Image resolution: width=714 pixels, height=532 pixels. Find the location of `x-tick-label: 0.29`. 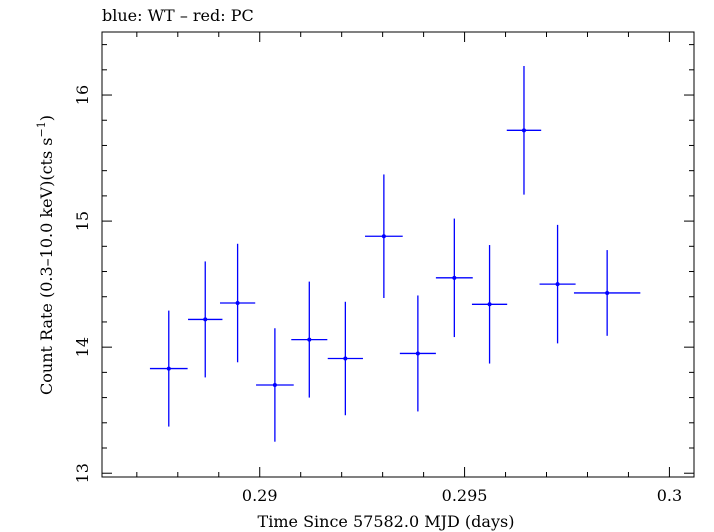

x-tick-label: 0.29 is located at coordinates (260, 495).